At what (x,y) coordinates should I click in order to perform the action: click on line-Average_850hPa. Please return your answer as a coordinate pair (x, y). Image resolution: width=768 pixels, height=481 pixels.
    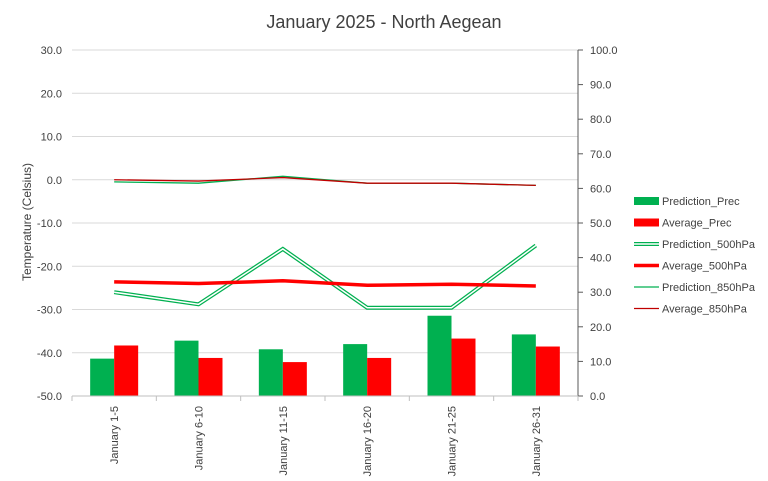
    Looking at the image, I should click on (325, 181).